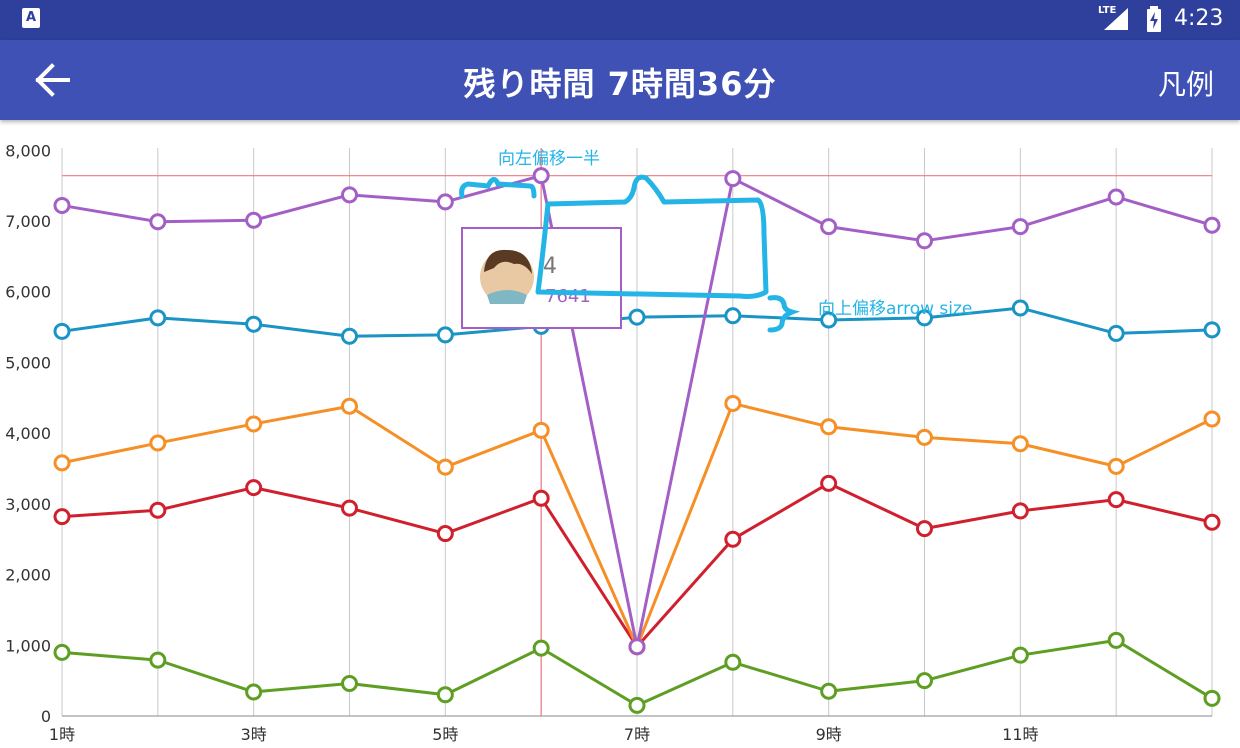  Describe the element at coordinates (550, 266) in the screenshot. I see `tooltip-index: 4` at that location.